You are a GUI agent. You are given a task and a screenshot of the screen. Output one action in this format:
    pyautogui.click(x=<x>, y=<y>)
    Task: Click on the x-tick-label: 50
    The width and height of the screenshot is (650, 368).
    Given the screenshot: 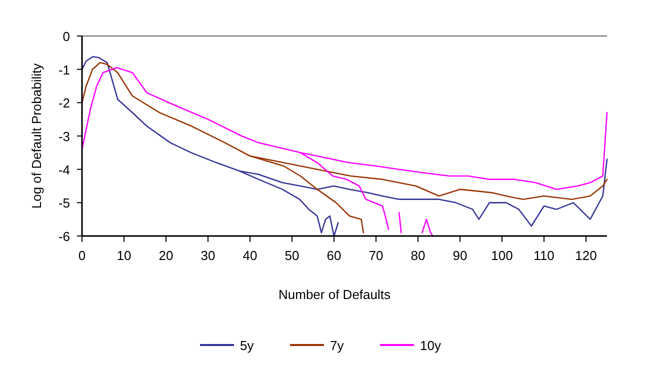 What is the action you would take?
    pyautogui.click(x=292, y=255)
    